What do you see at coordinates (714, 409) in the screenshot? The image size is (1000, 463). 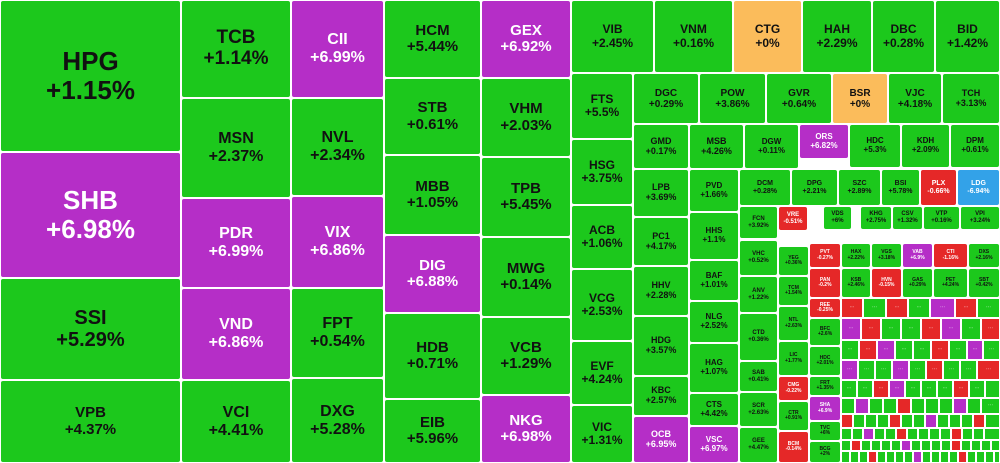 I see `treemap-cell-cts-62: CTS +4.42%` at bounding box center [714, 409].